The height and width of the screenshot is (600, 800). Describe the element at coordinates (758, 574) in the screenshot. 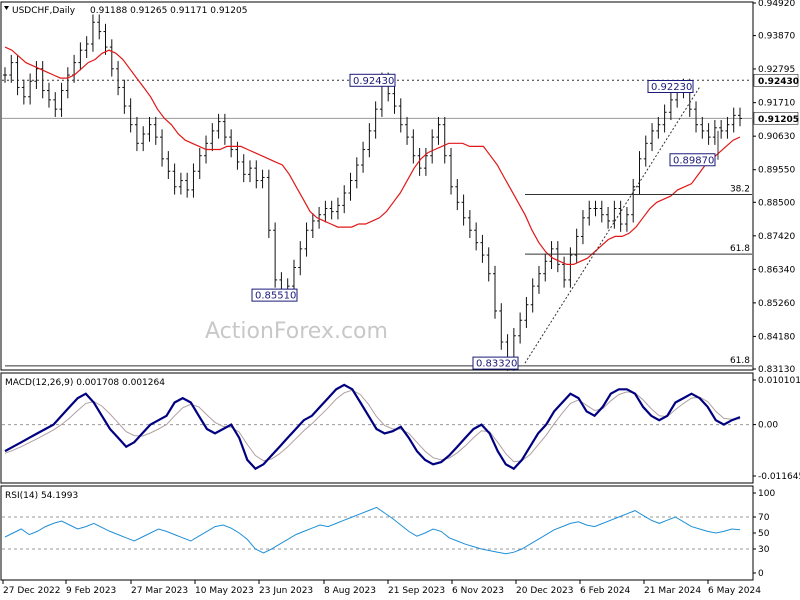

I see `rsi-y-tick: 0` at that location.